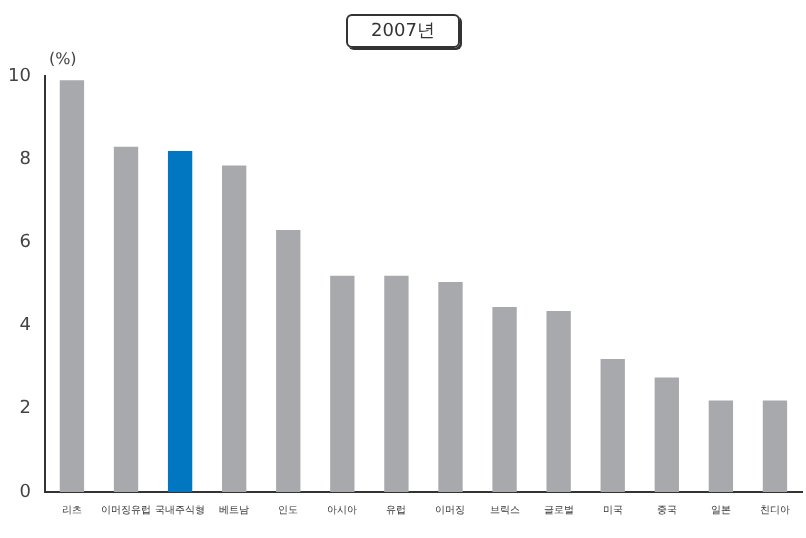 This screenshot has width=806, height=538. Describe the element at coordinates (403, 31) in the screenshot. I see `chart-title: 2007년` at that location.